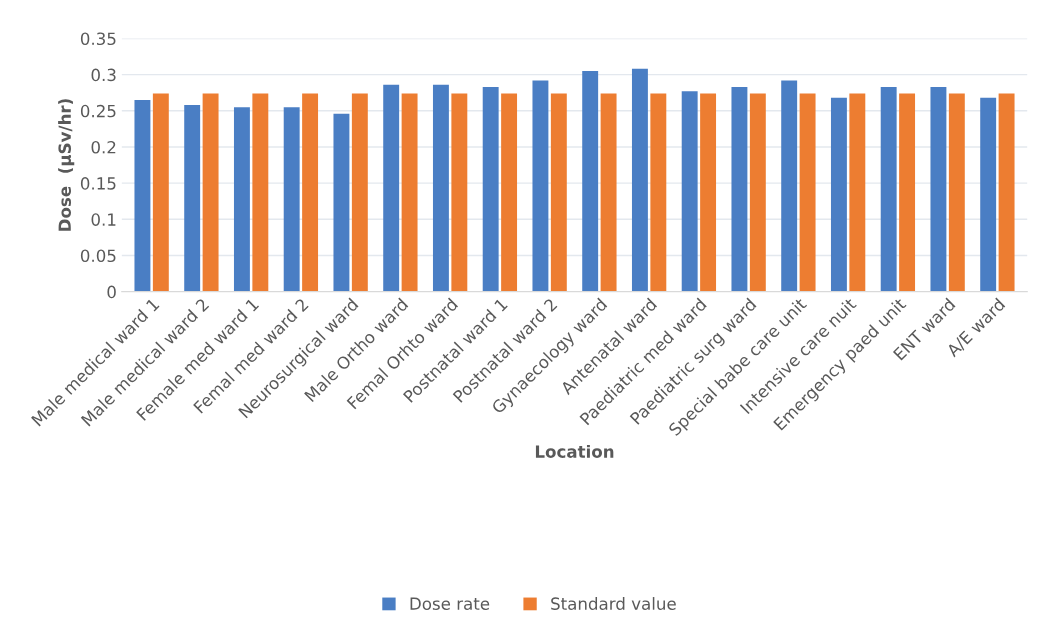 The image size is (1059, 641). I want to click on y-tick-label: 0.1, so click(103, 219).